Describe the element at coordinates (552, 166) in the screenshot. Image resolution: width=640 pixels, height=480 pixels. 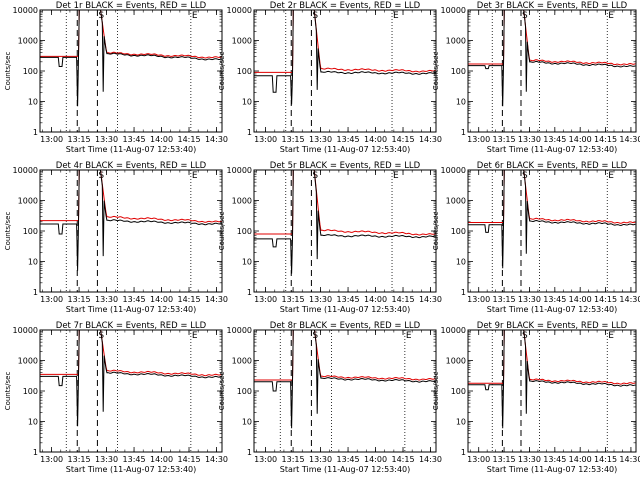
I see `panel-title: Det 6r BLACK = Events, RED = LLD` at that location.